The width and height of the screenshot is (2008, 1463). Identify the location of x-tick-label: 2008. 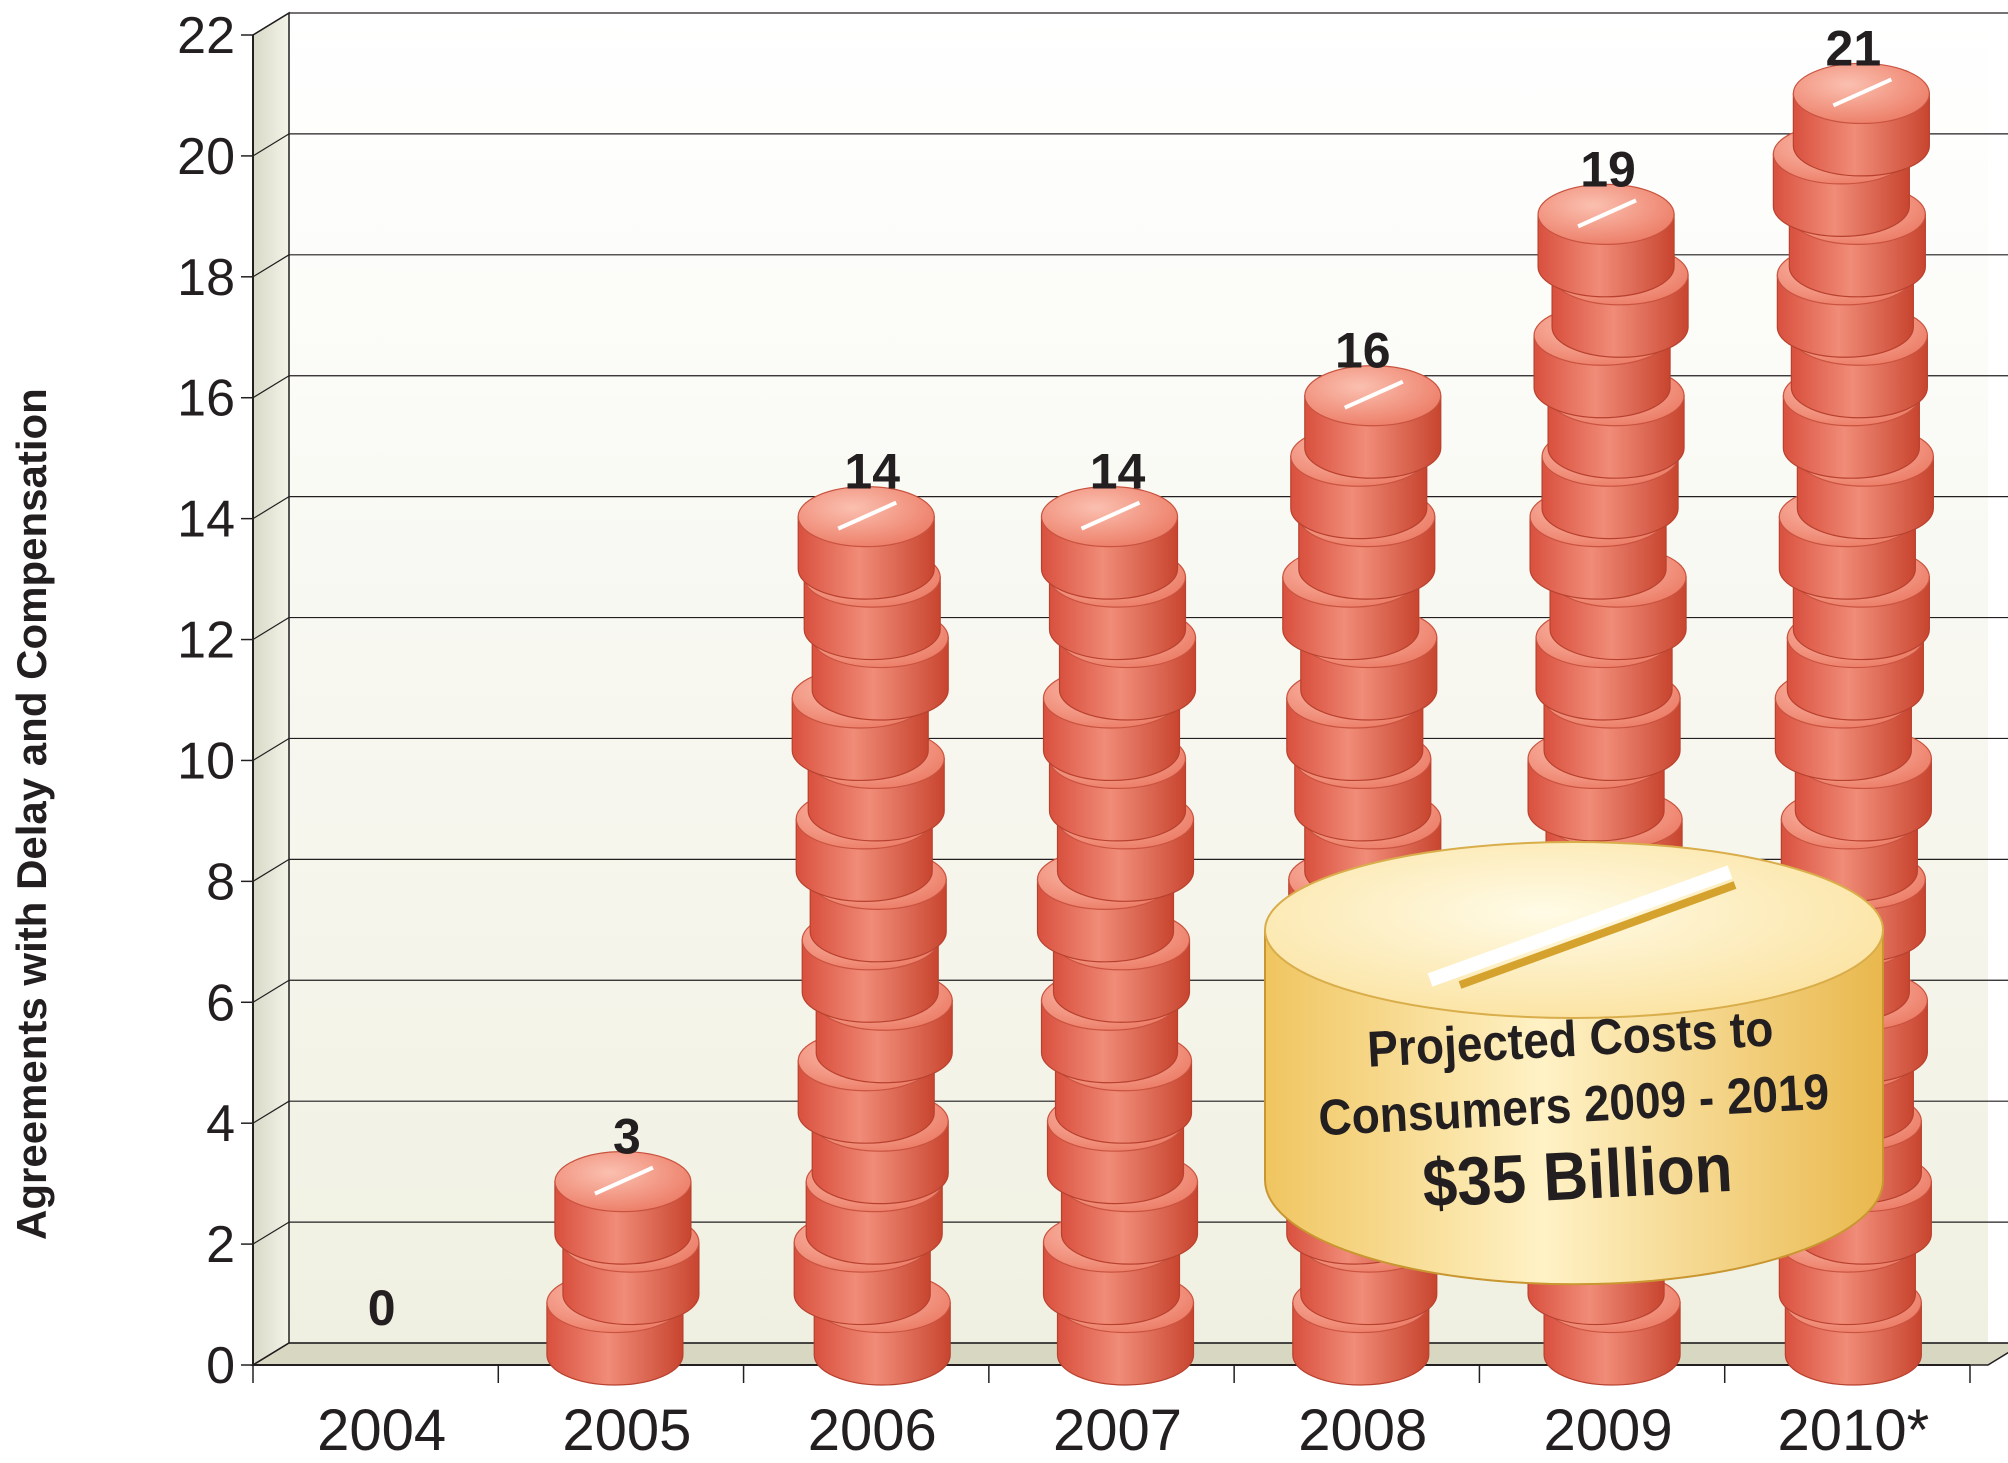
(1362, 1430).